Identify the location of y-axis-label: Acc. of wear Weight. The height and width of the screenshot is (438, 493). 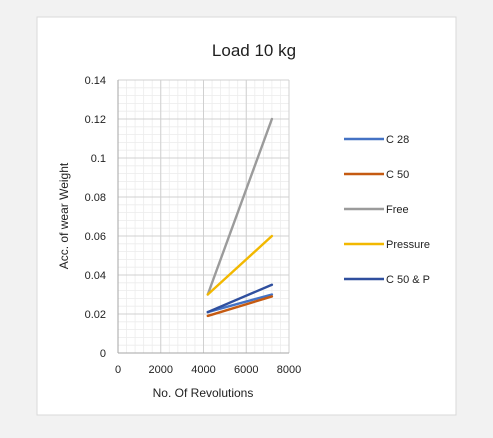
(64, 215).